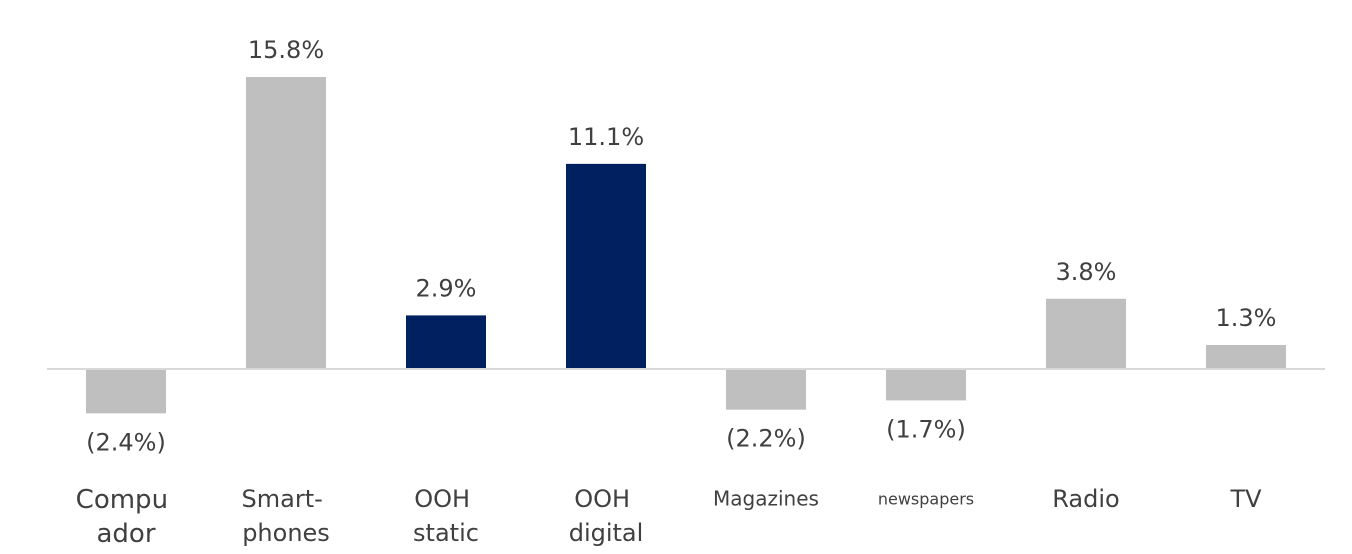 Image resolution: width=1352 pixels, height=554 pixels. Describe the element at coordinates (1246, 318) in the screenshot. I see `value-label: 1.3%` at that location.